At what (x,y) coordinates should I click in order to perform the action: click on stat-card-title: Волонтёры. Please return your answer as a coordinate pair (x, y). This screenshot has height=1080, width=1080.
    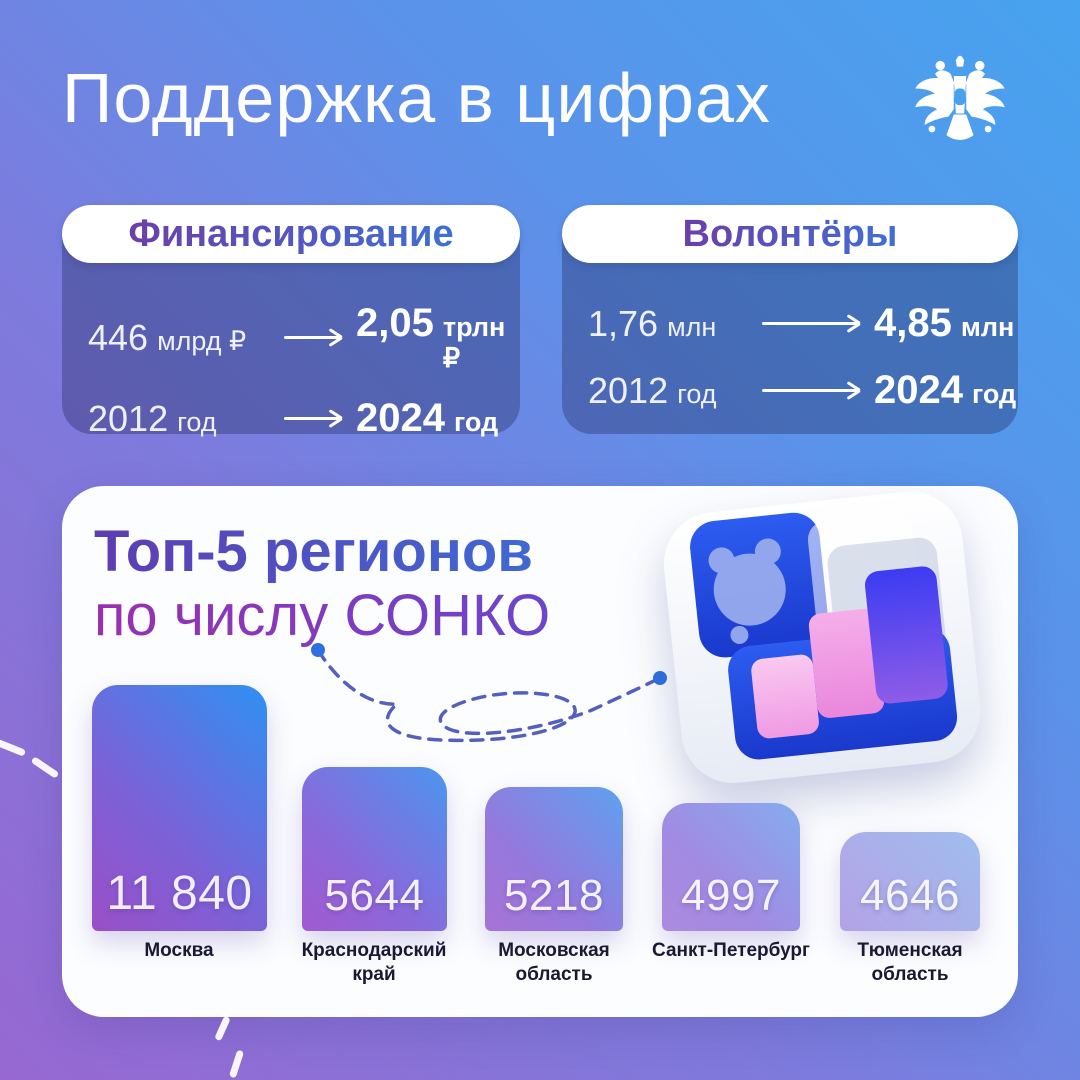
    Looking at the image, I should click on (790, 233).